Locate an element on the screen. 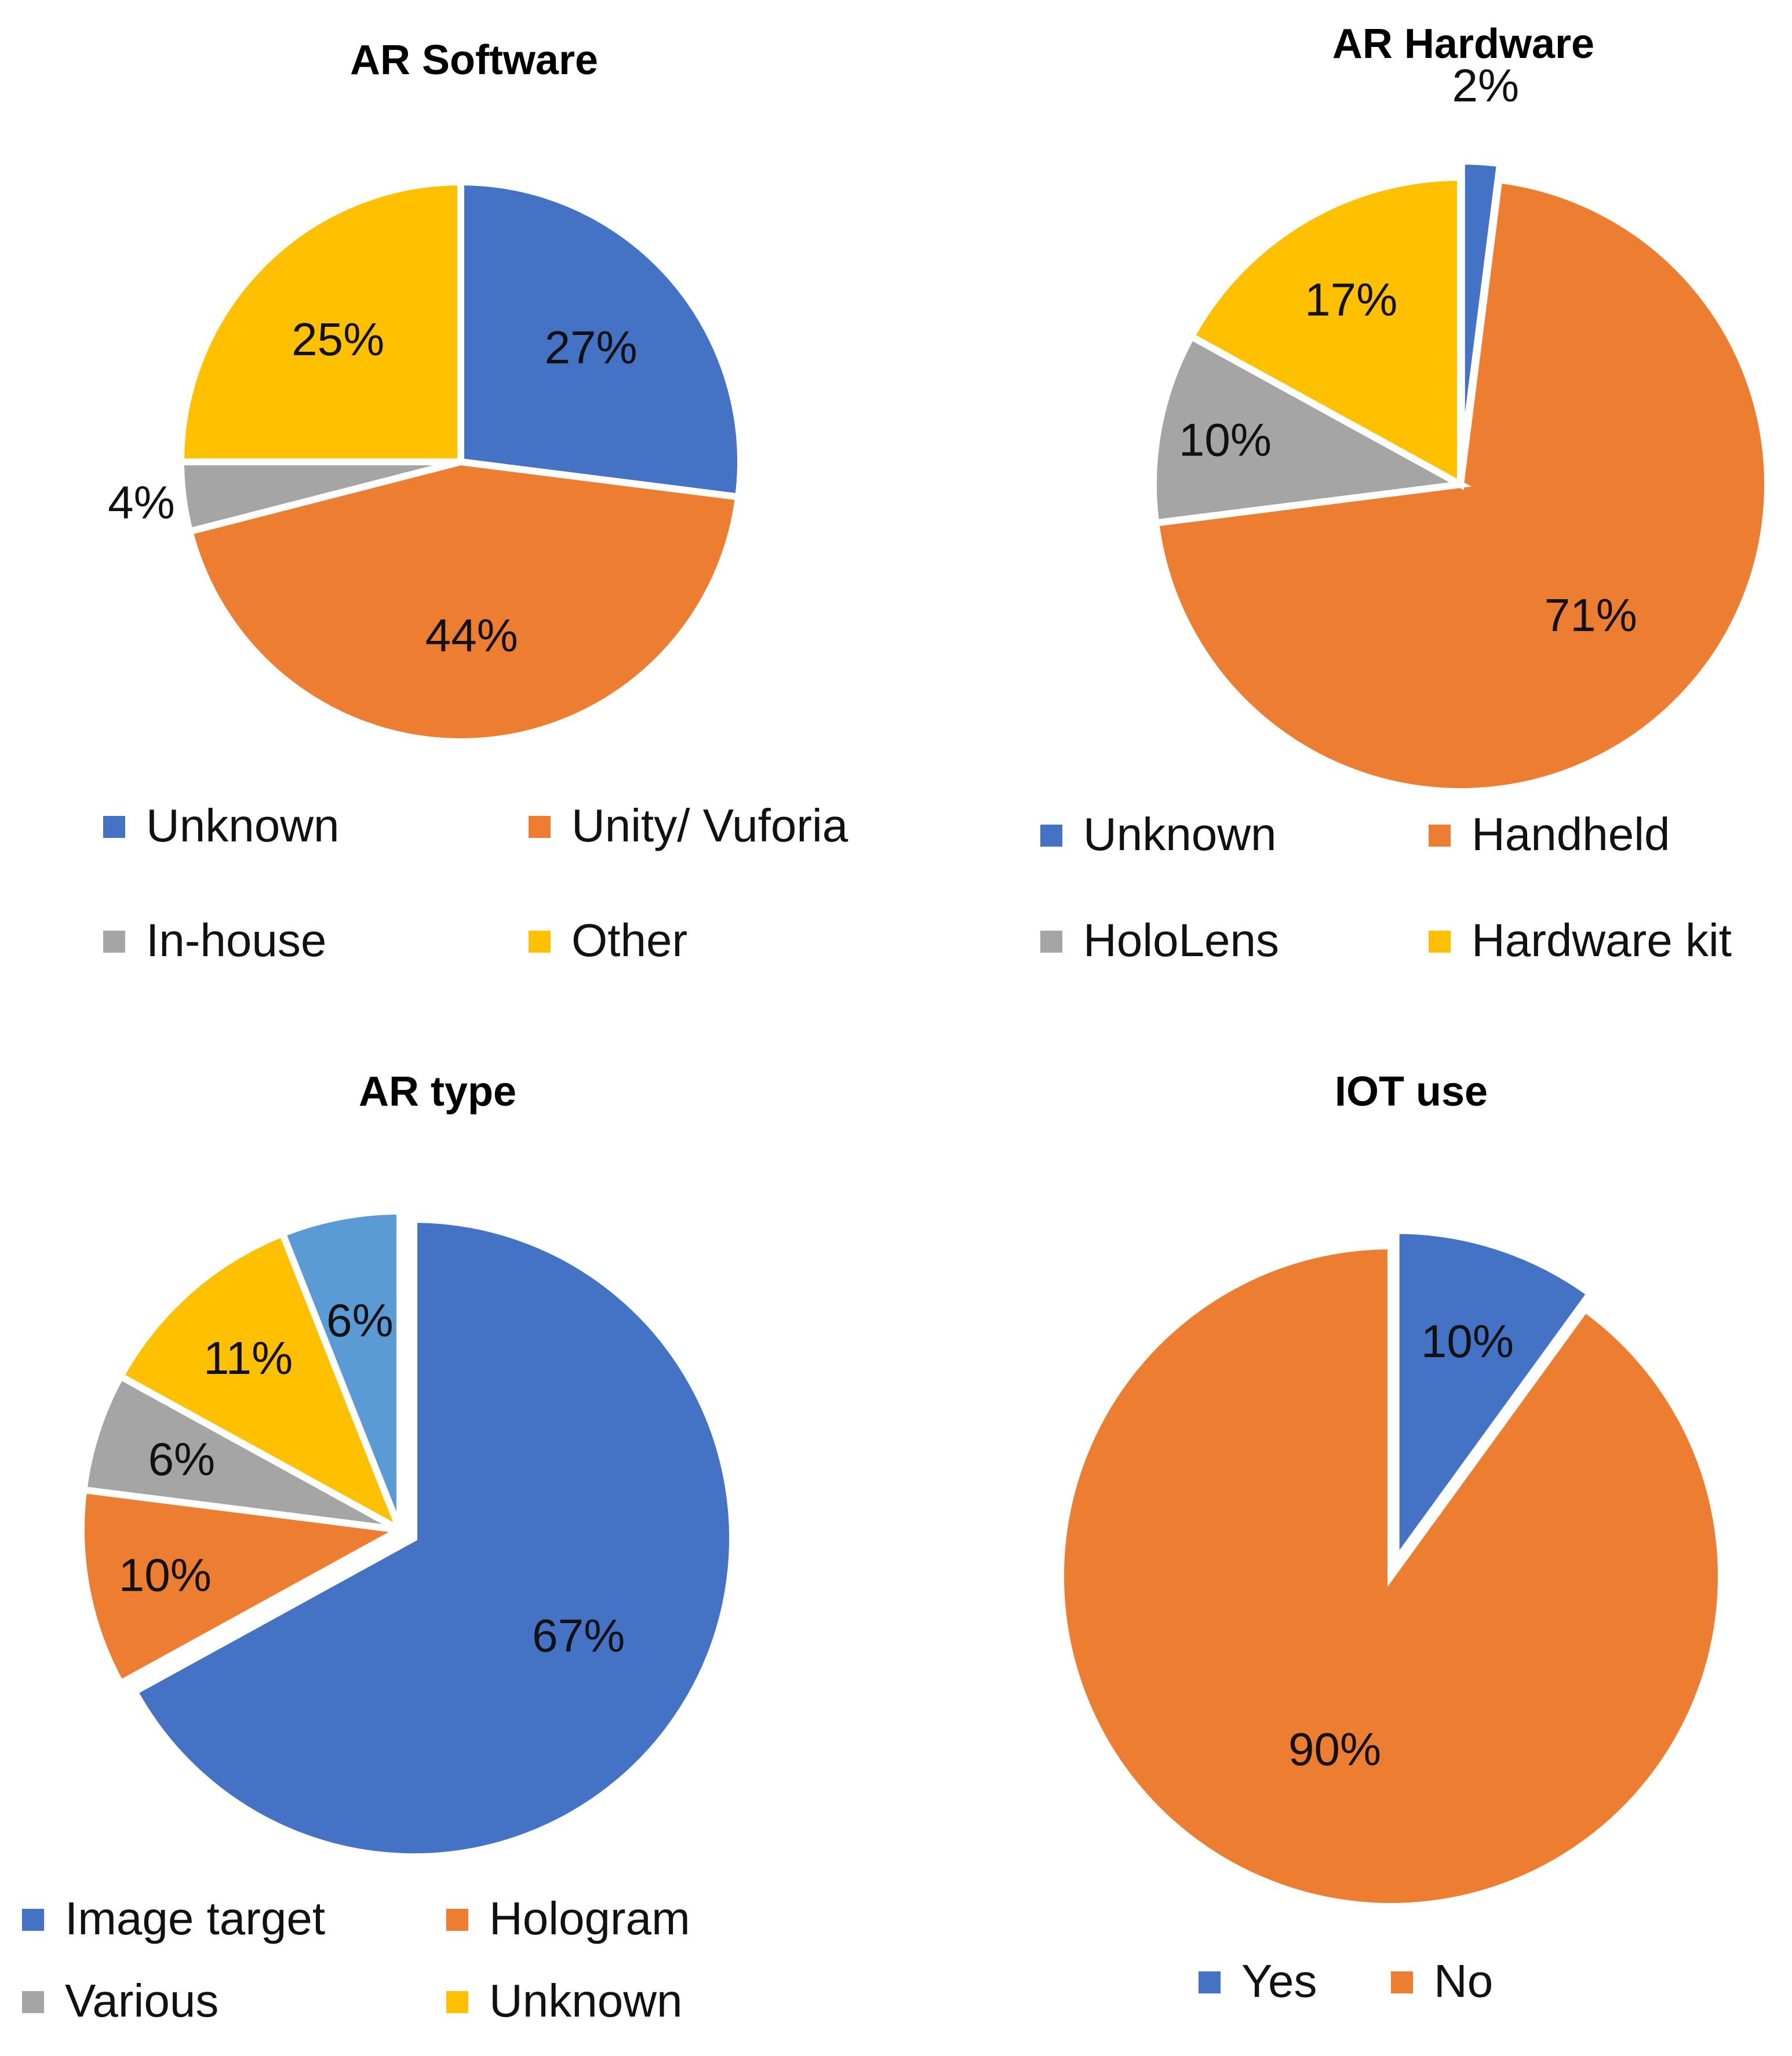  pie-slice-hardware-kit is located at coordinates (1325, 332).